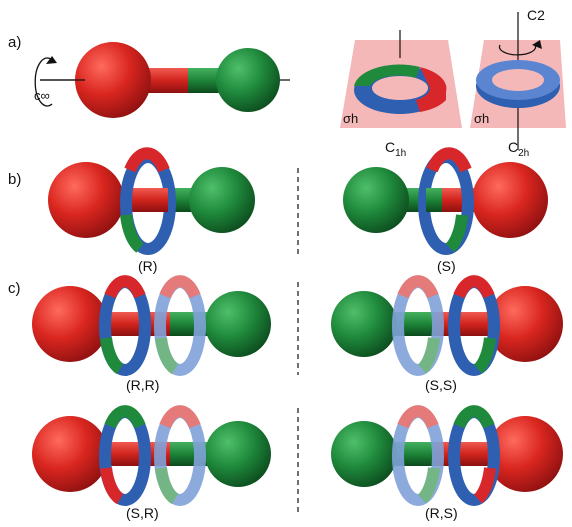 This screenshot has width=572, height=527. Describe the element at coordinates (165, 80) in the screenshot. I see `dumbbell-a` at that location.